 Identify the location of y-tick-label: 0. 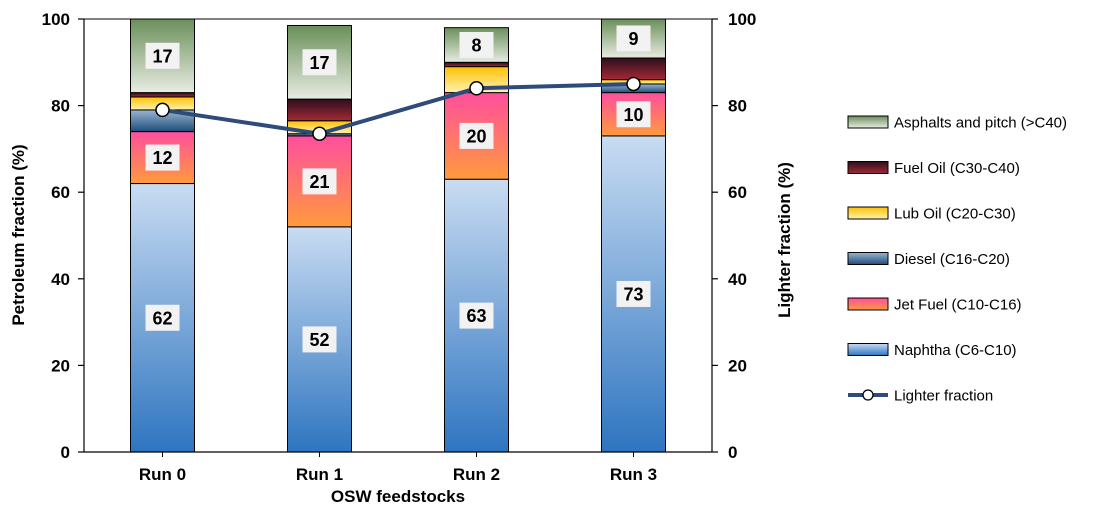
(65, 452).